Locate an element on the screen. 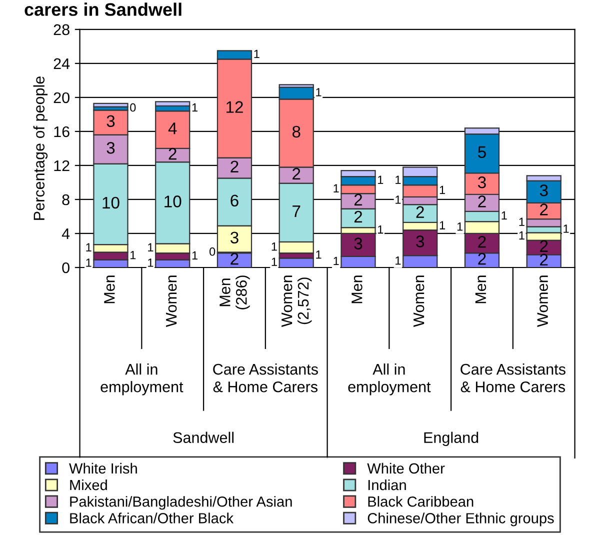  legend-label: White Other is located at coordinates (406, 468).